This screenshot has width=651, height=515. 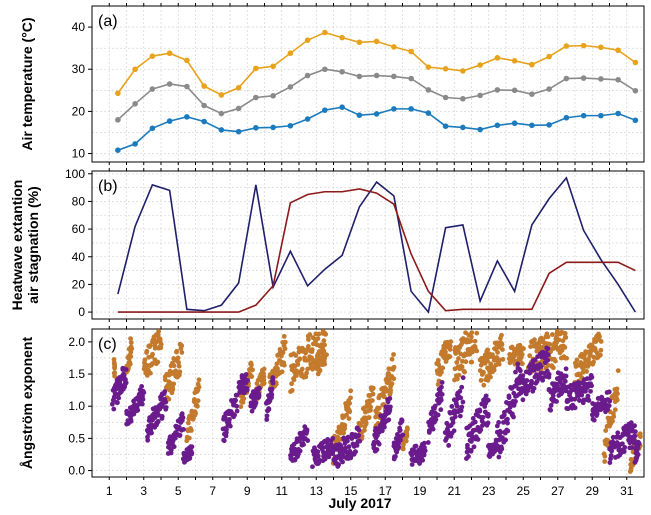 I want to click on panel-label: (c), so click(x=107, y=344).